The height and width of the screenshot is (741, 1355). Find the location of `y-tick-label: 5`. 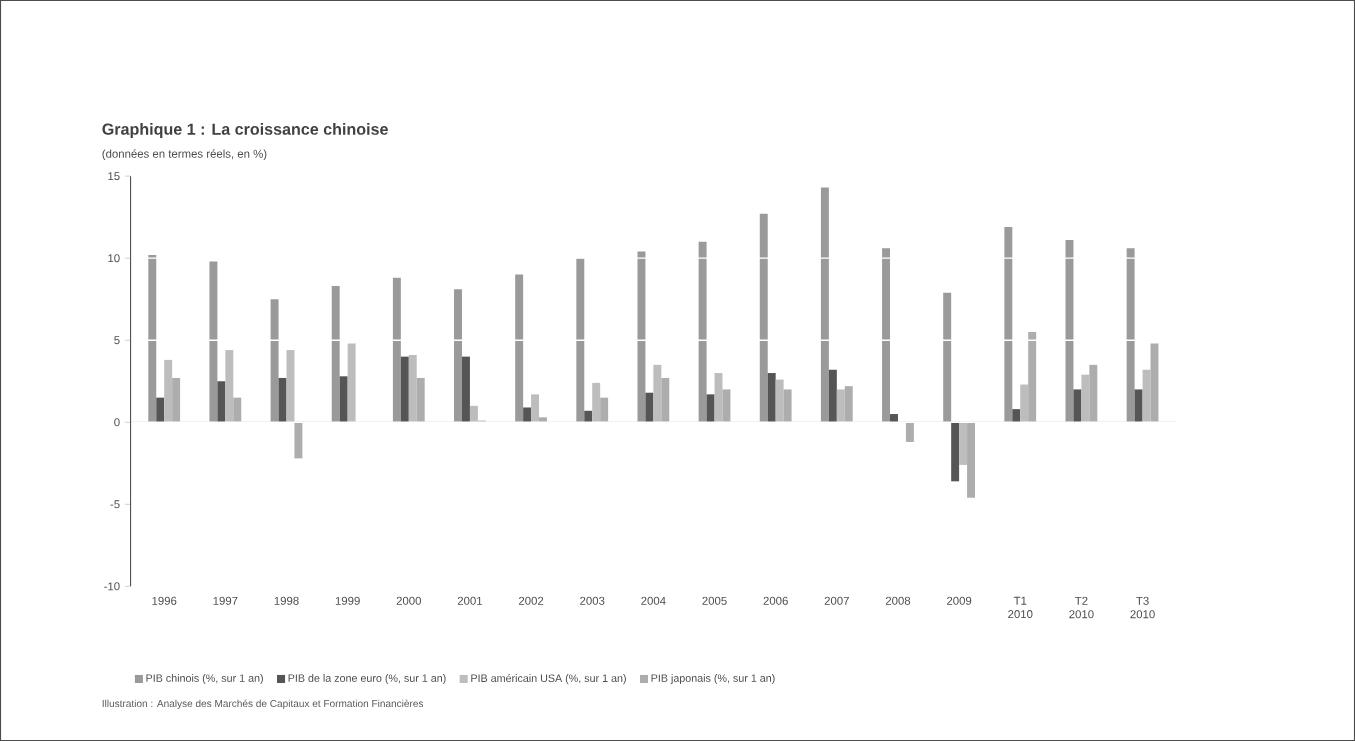

y-tick-label: 5 is located at coordinates (117, 340).